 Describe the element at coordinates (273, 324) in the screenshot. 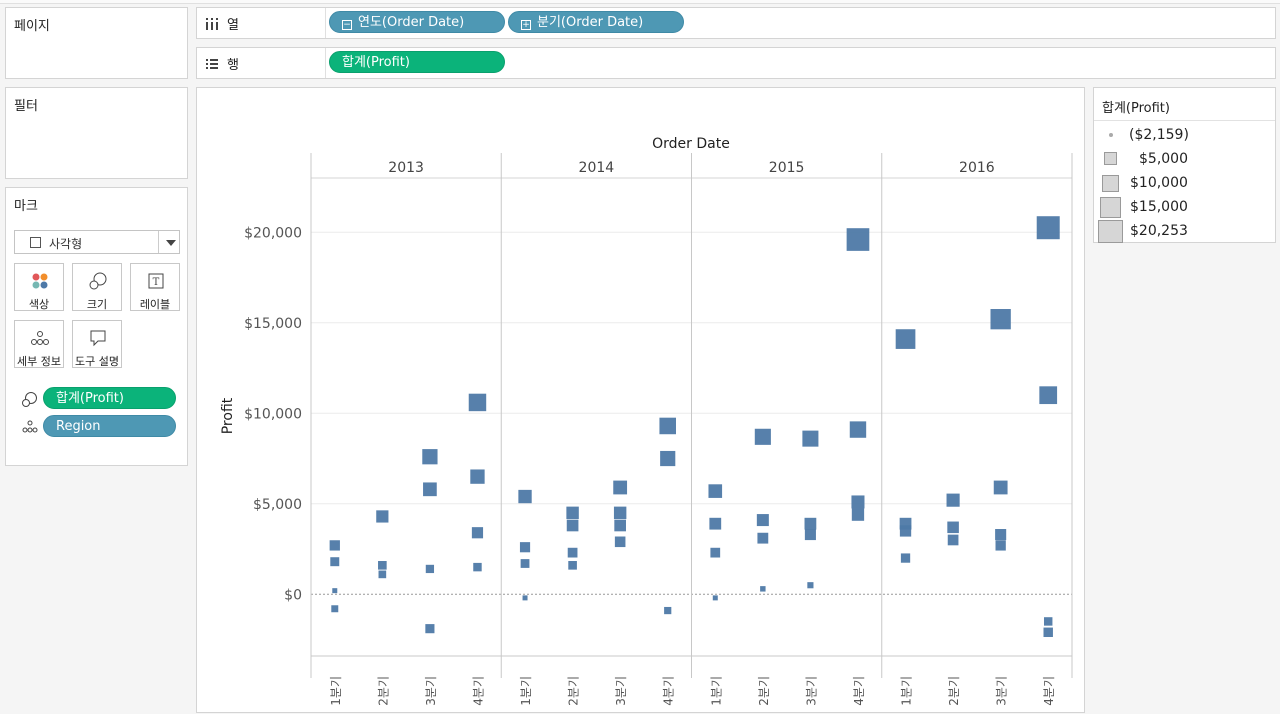

I see `y-tick-label: $15,000` at that location.